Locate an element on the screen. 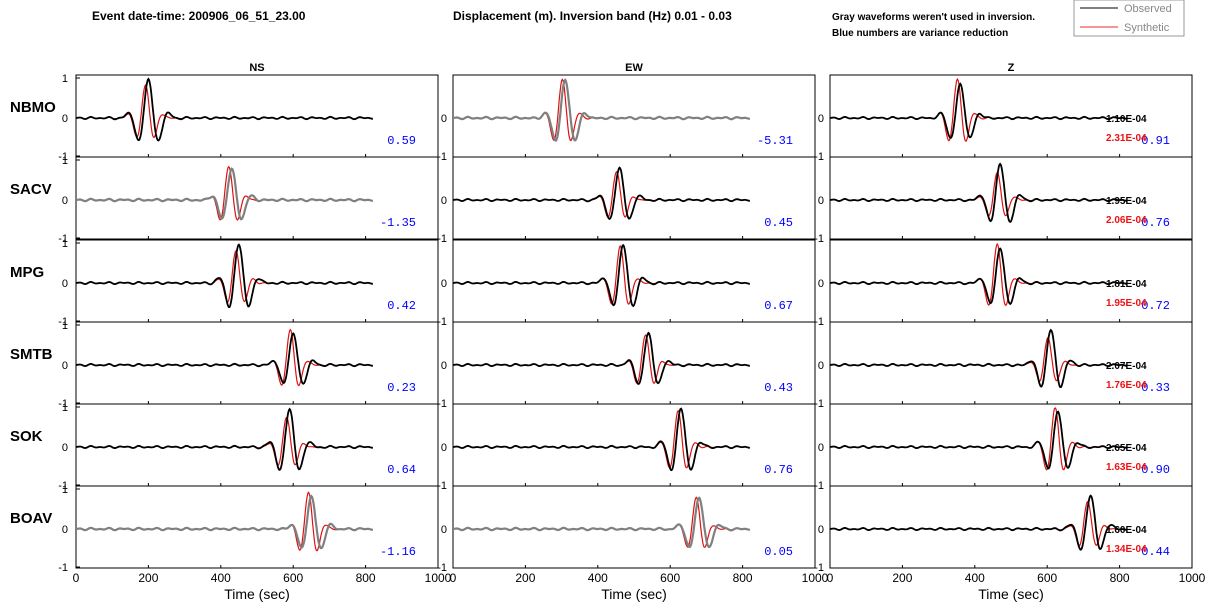 The height and width of the screenshot is (605, 1212). component-title-ew: EW is located at coordinates (634, 68).